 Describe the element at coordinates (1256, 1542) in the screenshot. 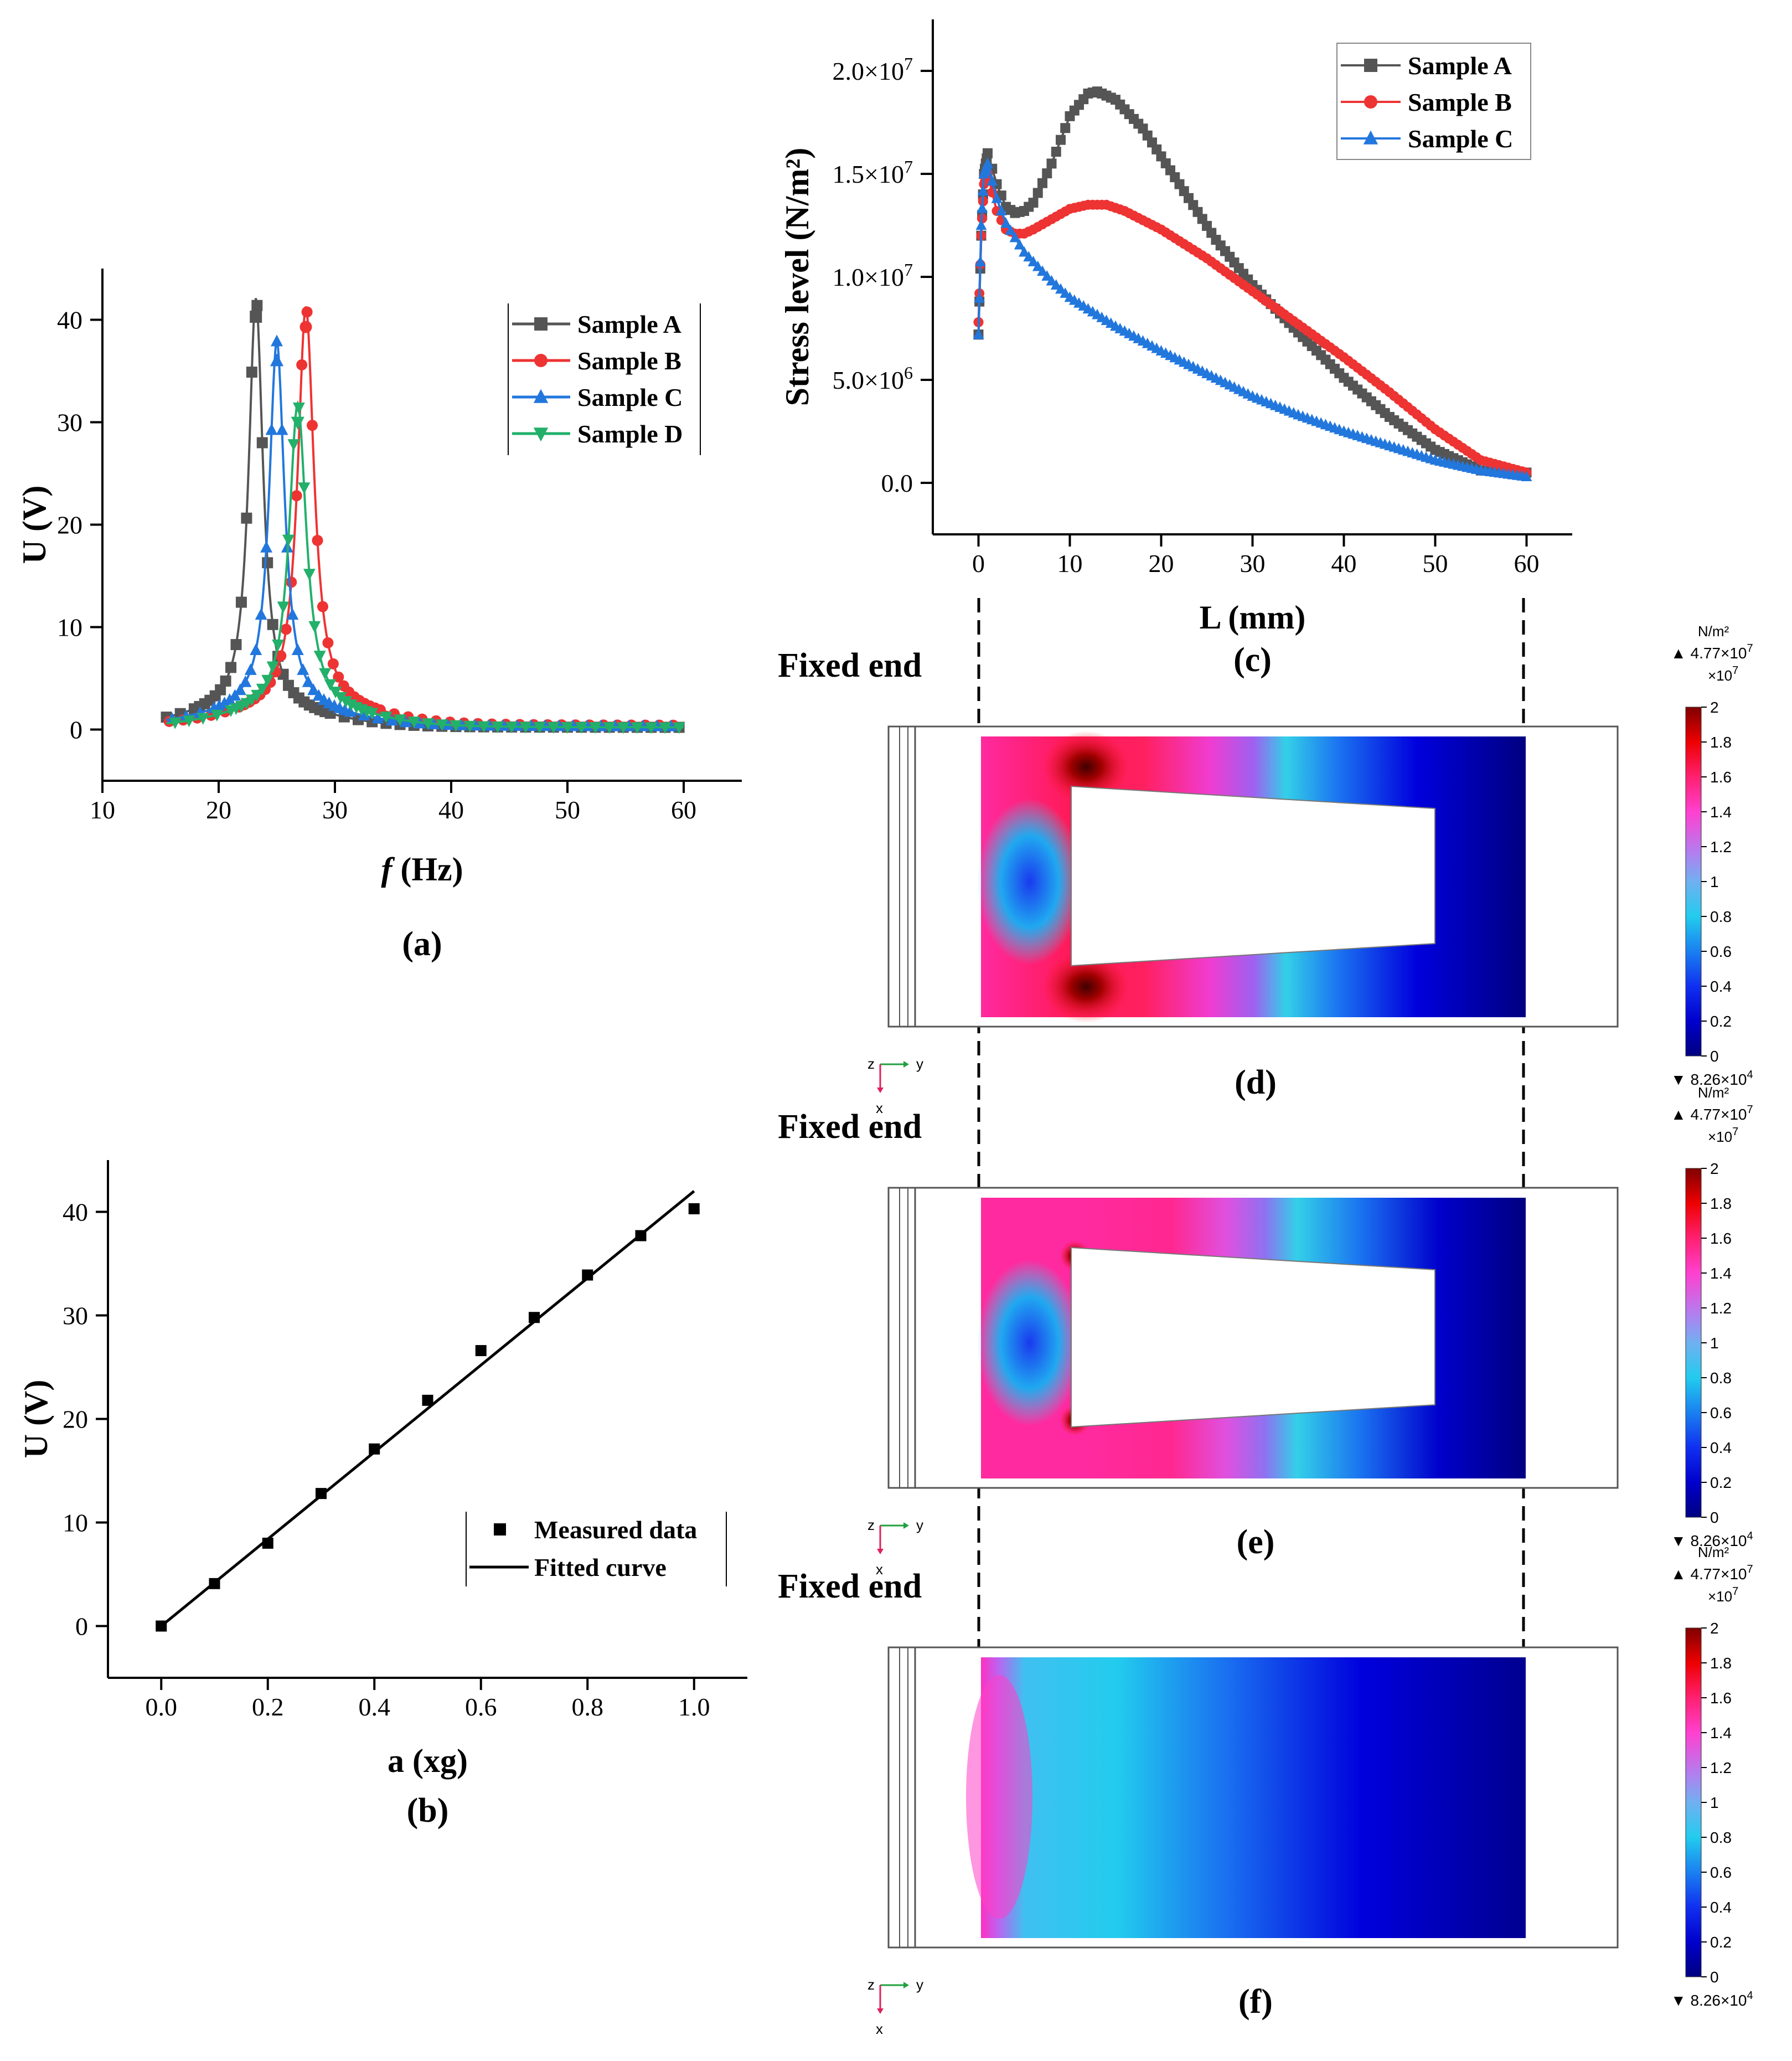

I see `caption-e: (e)` at that location.